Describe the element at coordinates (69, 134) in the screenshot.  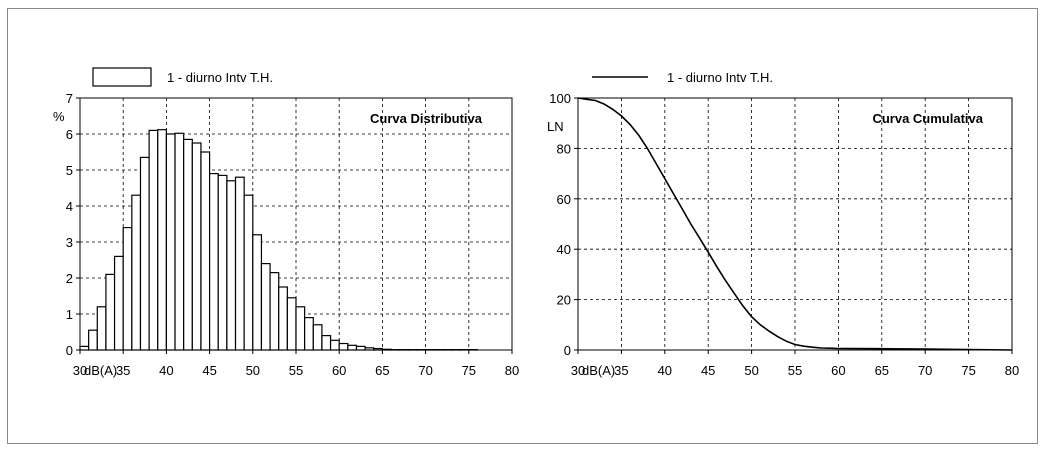
I see `y-tick-label: 6` at that location.